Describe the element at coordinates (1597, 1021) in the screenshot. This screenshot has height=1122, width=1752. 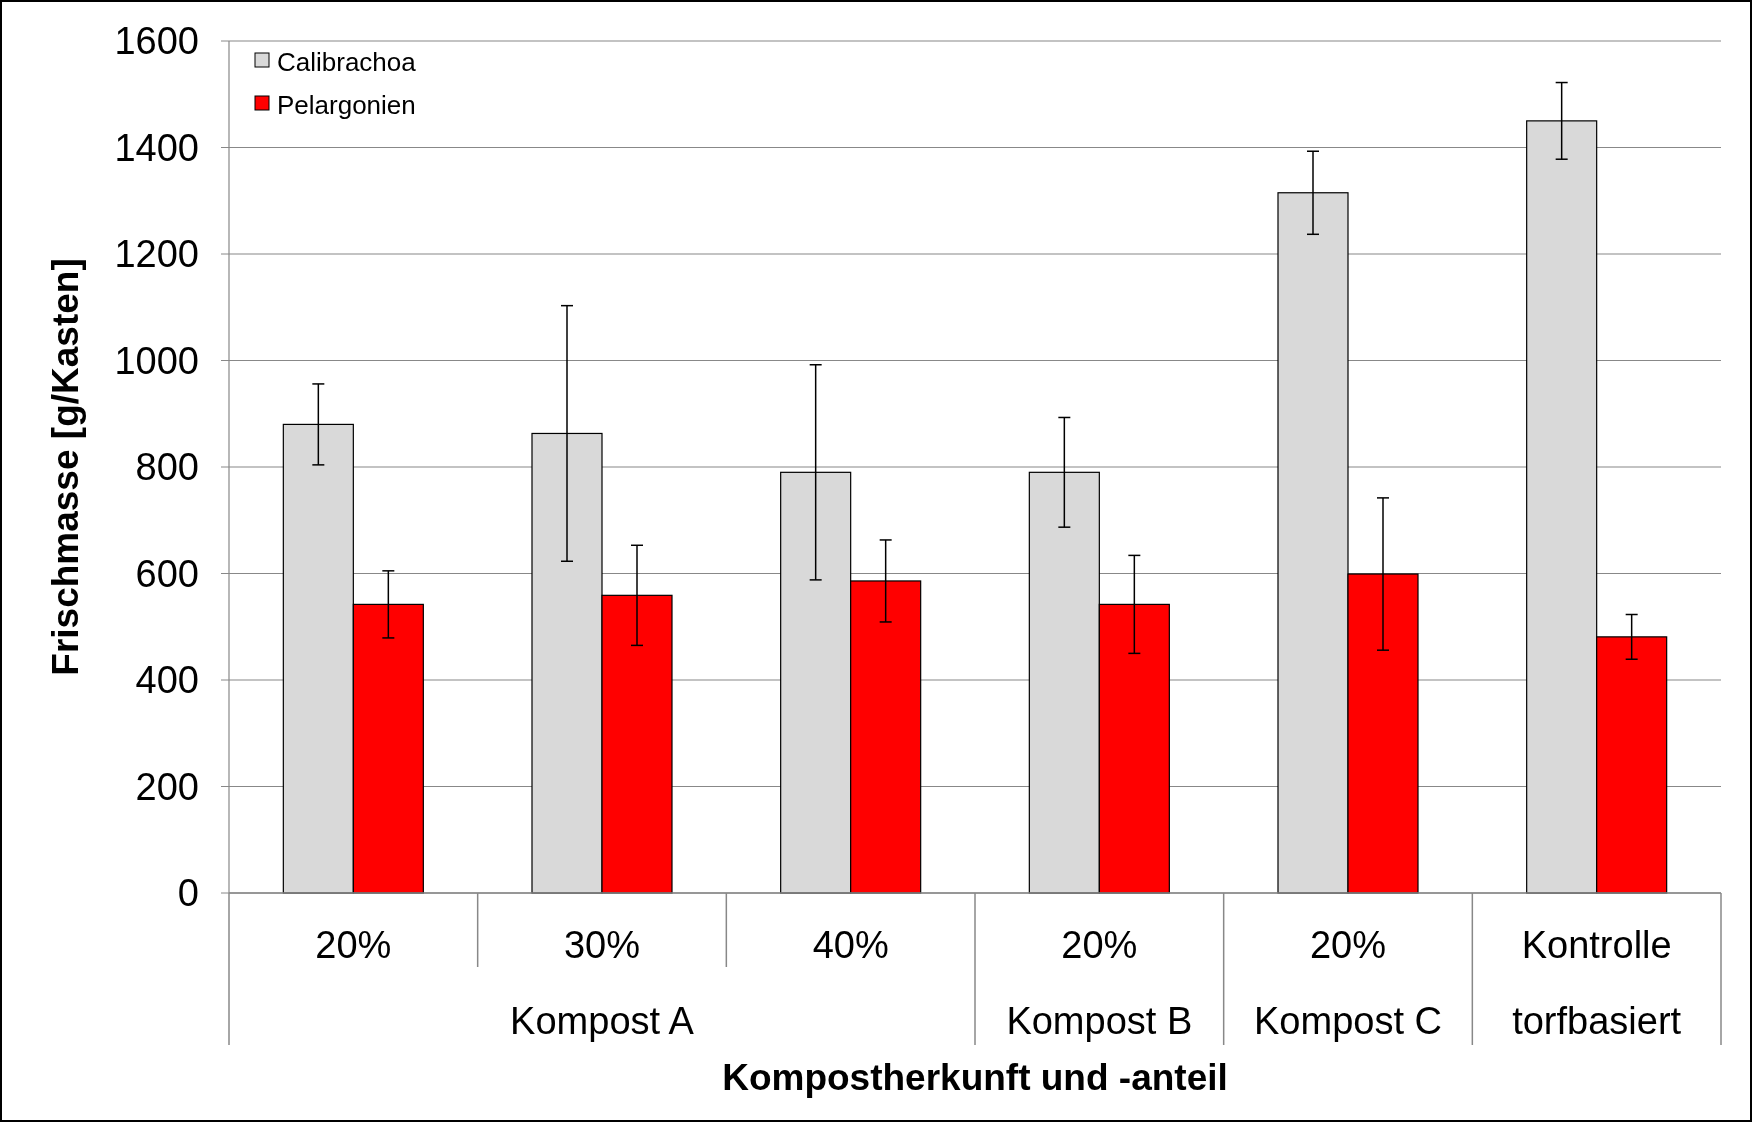
I see `text: torfbasiert` at that location.